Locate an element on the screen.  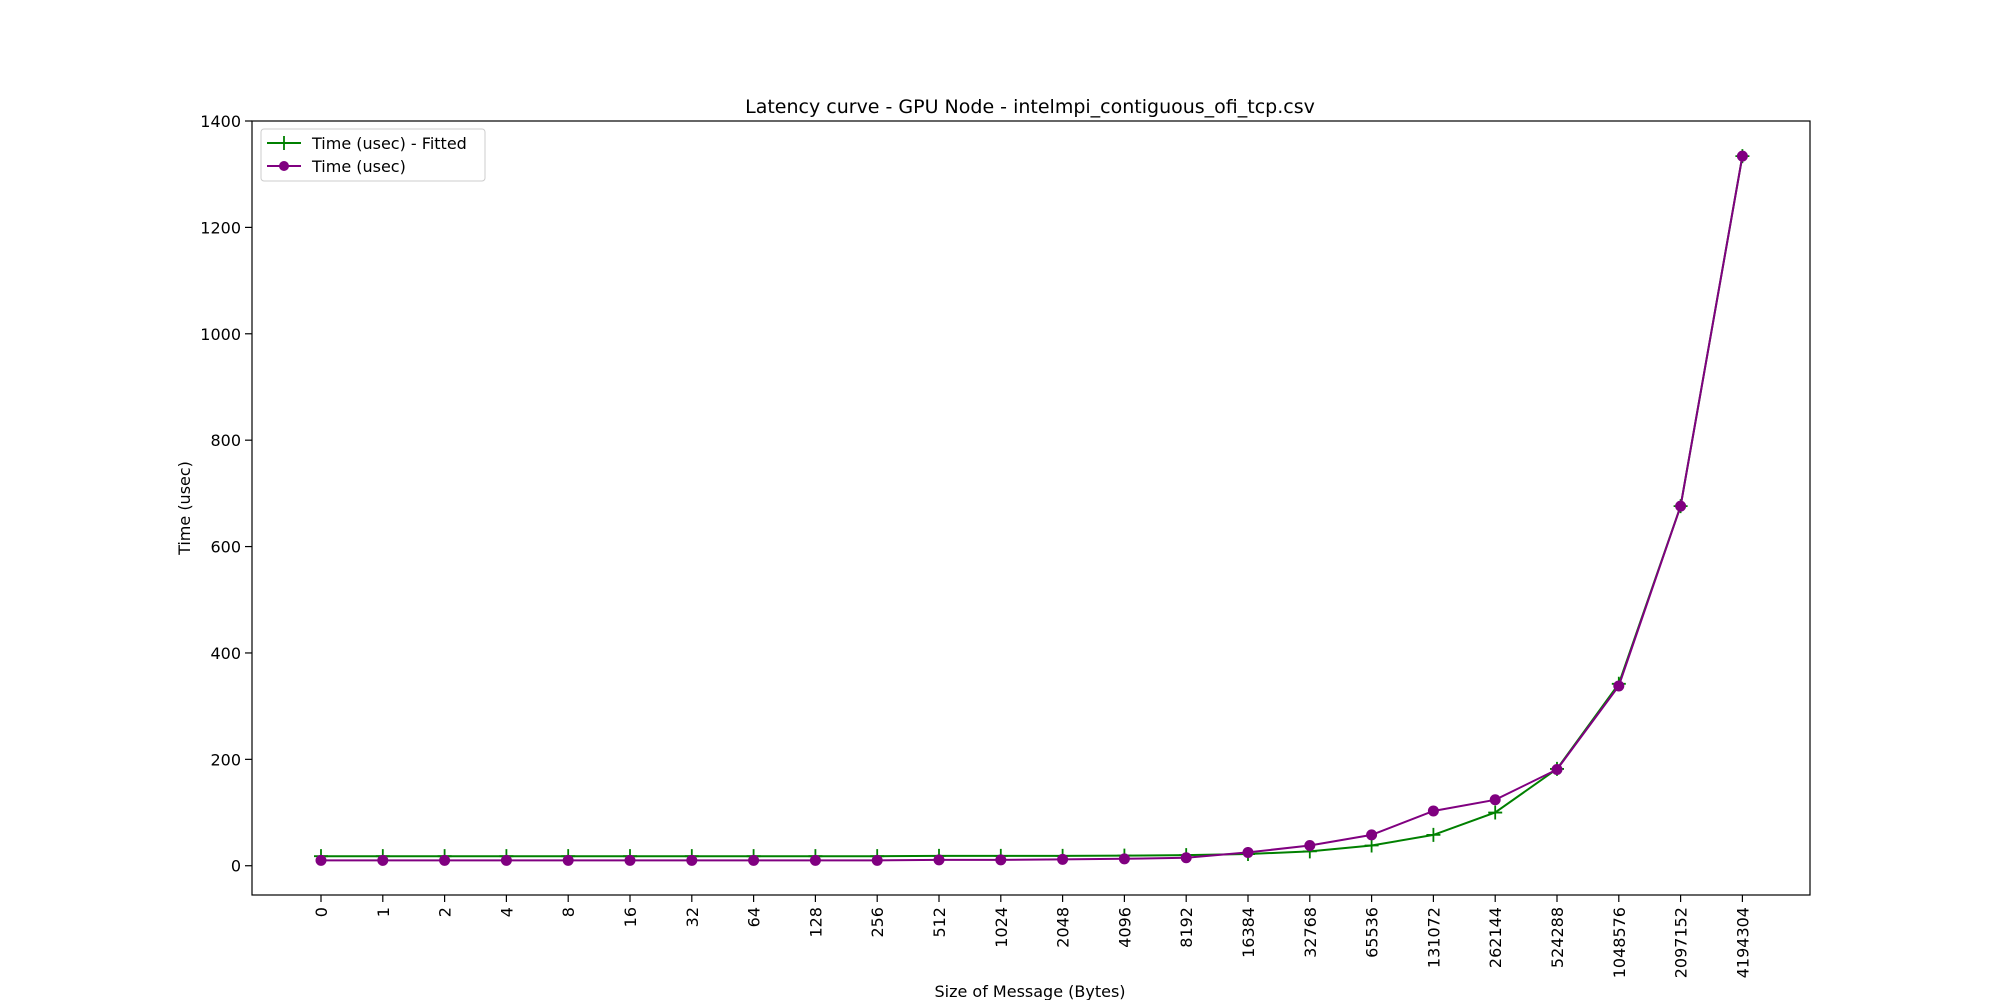
x-tick-label: 1 is located at coordinates (383, 912).